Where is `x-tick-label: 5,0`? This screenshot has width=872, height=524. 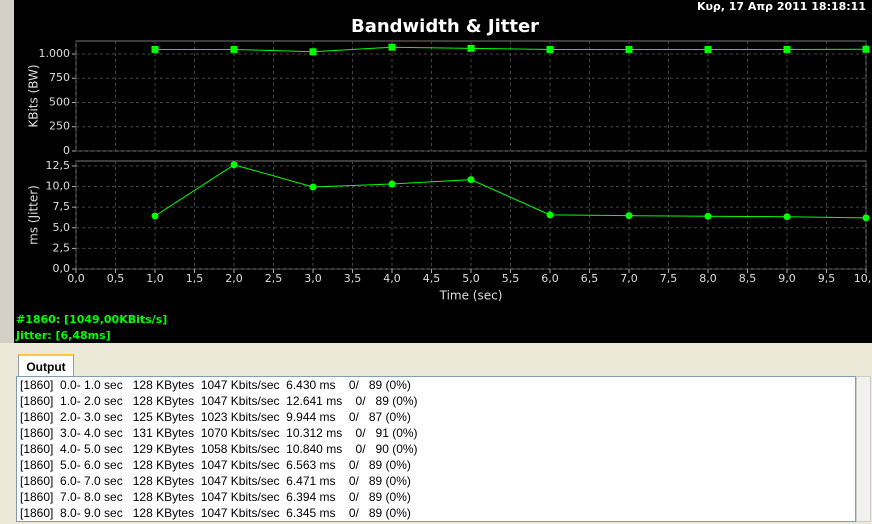
x-tick-label: 5,0 is located at coordinates (471, 278).